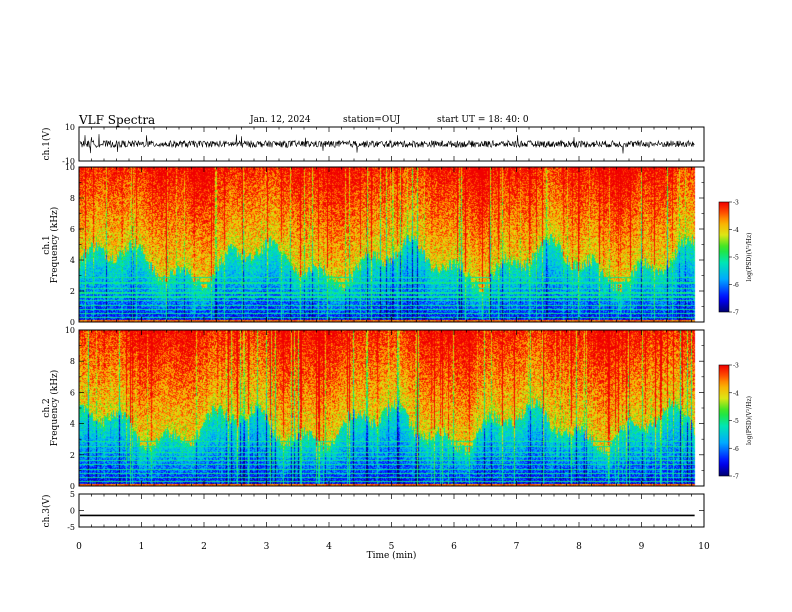 The height and width of the screenshot is (612, 792). I want to click on ch1-channel-label: ch.1, so click(47, 244).